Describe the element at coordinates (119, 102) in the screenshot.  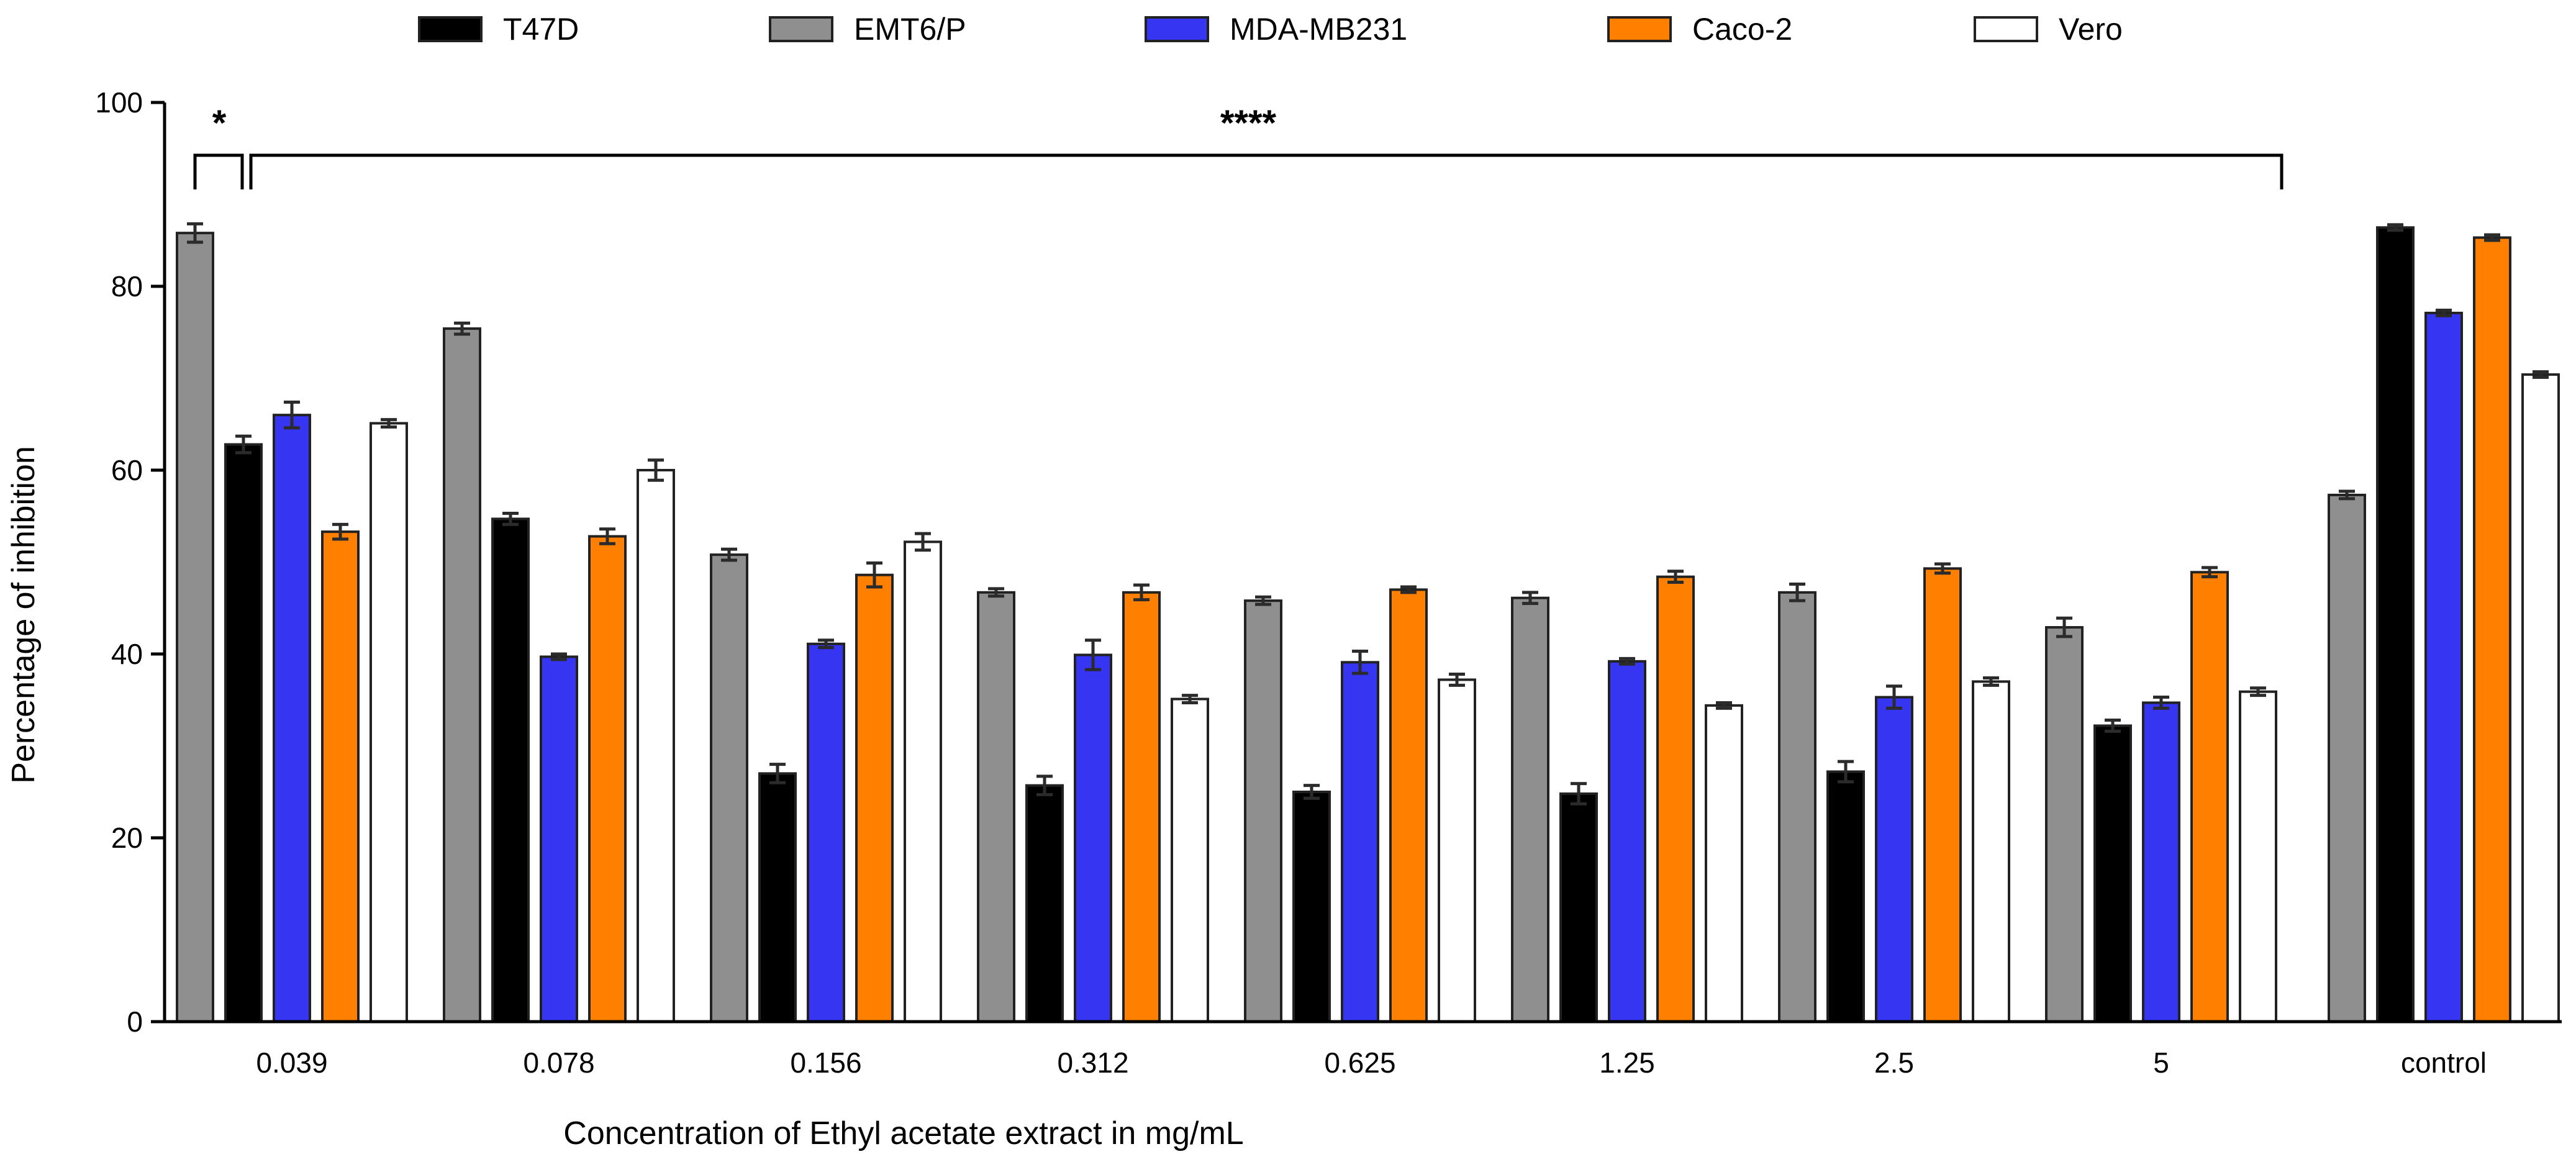
I see `y-tick-label: 100` at that location.